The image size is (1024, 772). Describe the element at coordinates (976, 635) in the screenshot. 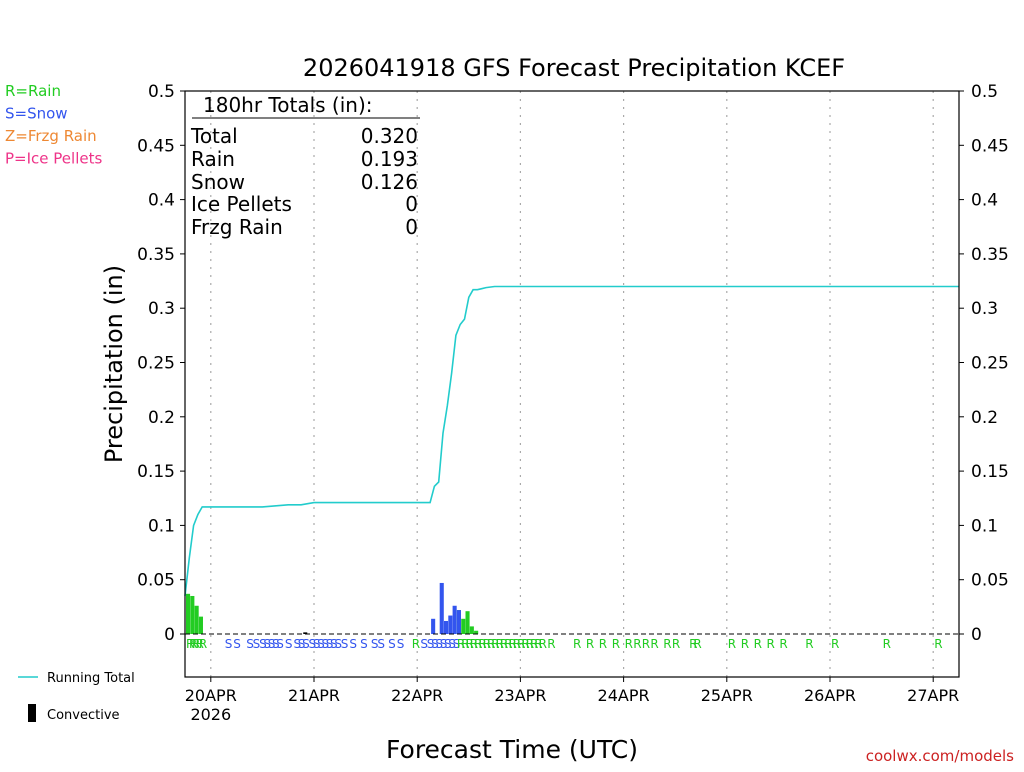

I see `y-tick-label-right: 0` at that location.